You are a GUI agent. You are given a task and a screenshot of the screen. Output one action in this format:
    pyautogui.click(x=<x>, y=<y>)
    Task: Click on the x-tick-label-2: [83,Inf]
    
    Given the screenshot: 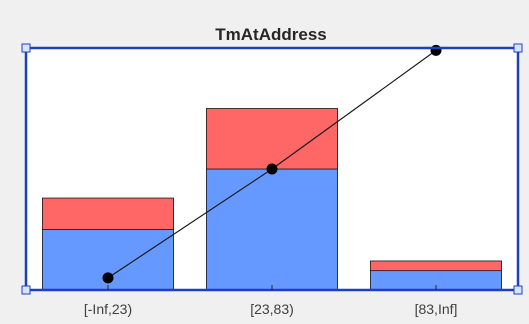 What is the action you would take?
    pyautogui.click(x=436, y=309)
    